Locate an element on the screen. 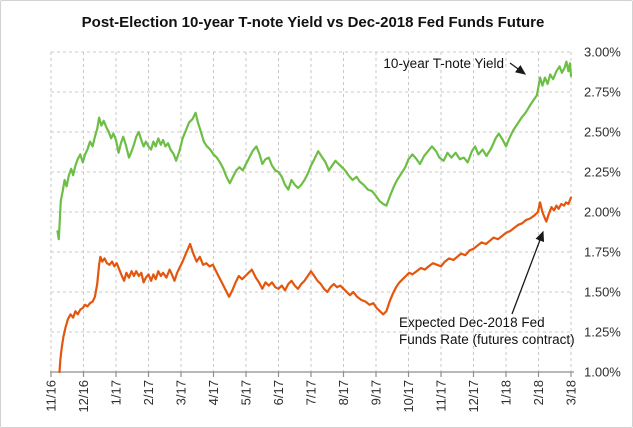  x-tick-label: 10/17 is located at coordinates (408, 396).